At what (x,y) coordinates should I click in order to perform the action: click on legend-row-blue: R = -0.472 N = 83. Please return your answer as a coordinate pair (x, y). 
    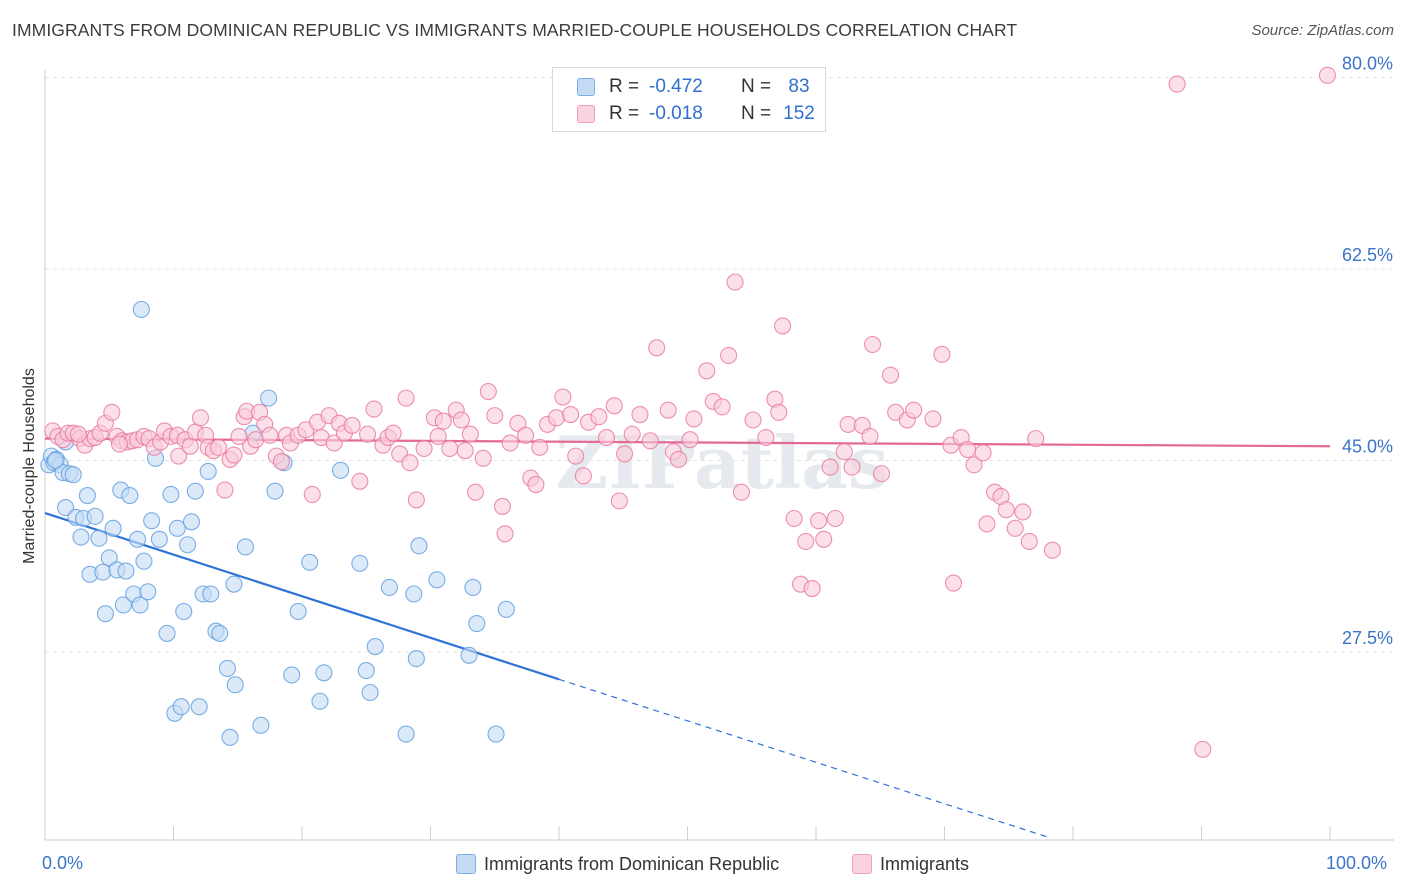
    Looking at the image, I should click on (699, 87).